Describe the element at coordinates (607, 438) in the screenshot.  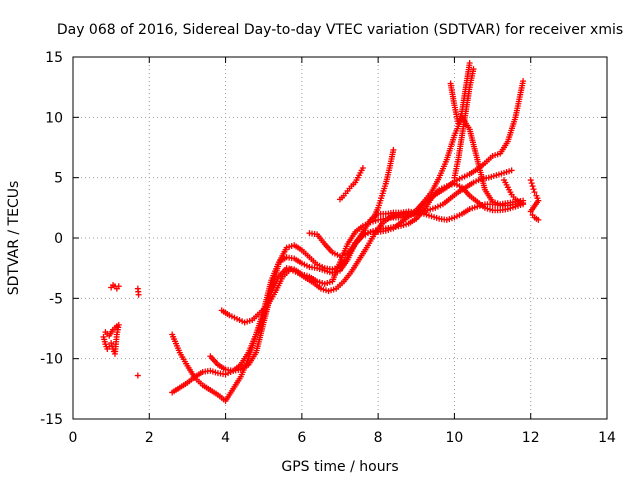
I see `x-tick-label: 14` at that location.